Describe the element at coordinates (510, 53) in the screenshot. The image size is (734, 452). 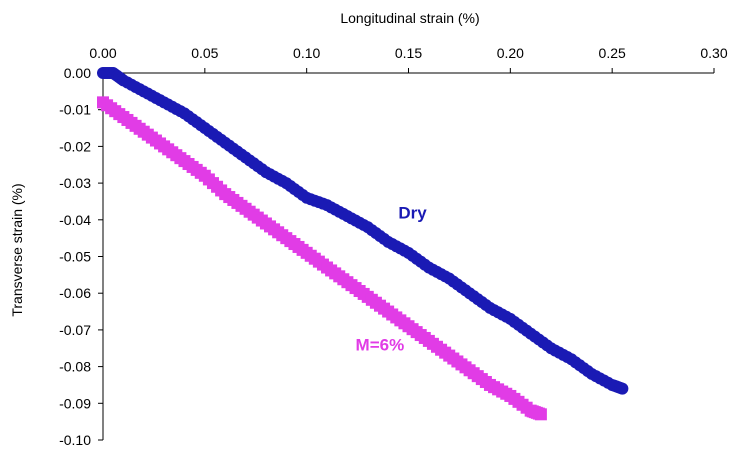
I see `x-tick-label: 0.20` at that location.